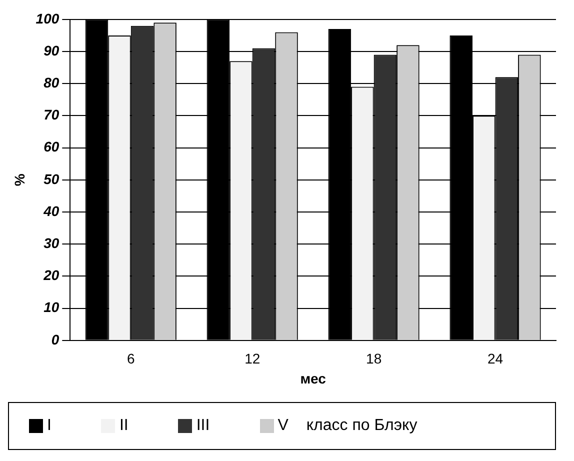 Image resolution: width=574 pixels, height=461 pixels. What do you see at coordinates (48, 18) in the screenshot?
I see `y-tick-label: 100` at bounding box center [48, 18].